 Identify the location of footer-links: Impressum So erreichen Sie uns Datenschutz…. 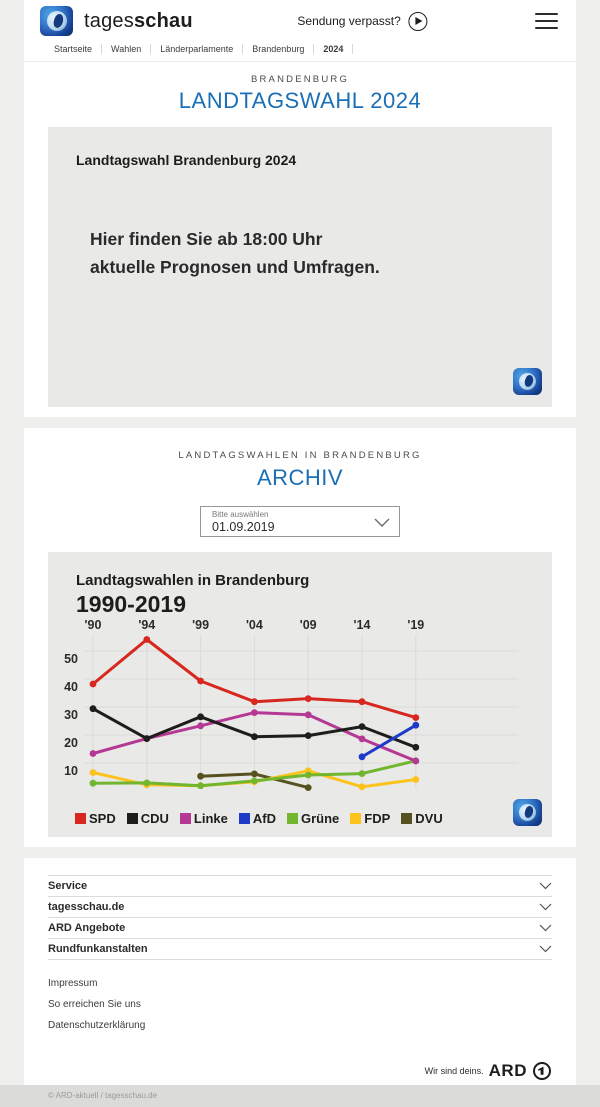
(300, 1004).